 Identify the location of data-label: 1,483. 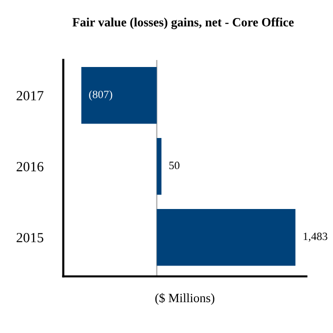
(316, 237).